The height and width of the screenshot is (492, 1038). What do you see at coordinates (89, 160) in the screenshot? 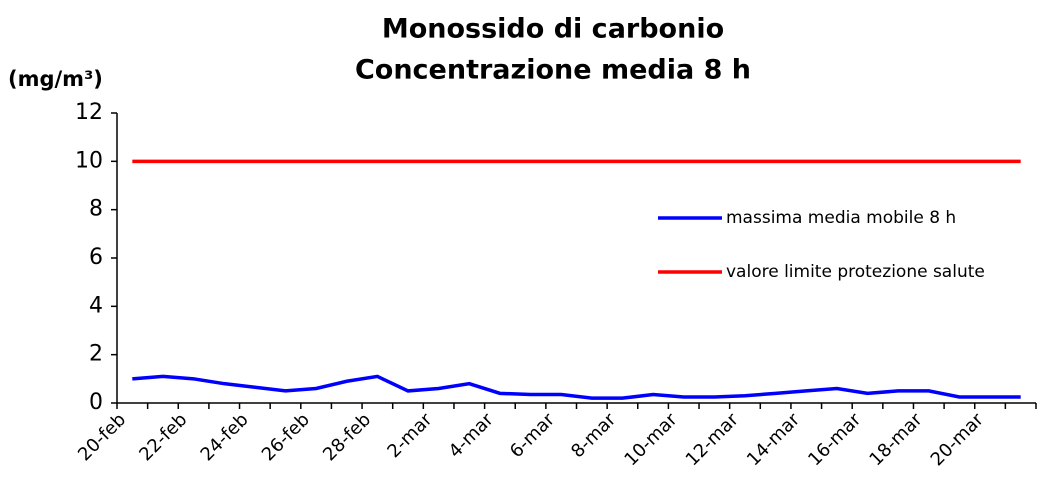
I see `y-tick-label: 10` at bounding box center [89, 160].